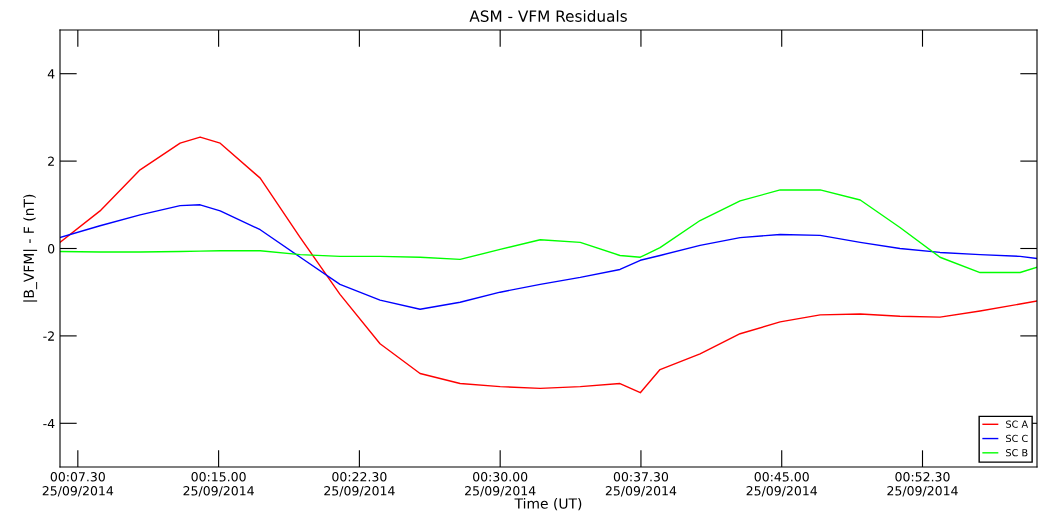  What do you see at coordinates (49, 423) in the screenshot?
I see `y-tick-label: -4` at bounding box center [49, 423].